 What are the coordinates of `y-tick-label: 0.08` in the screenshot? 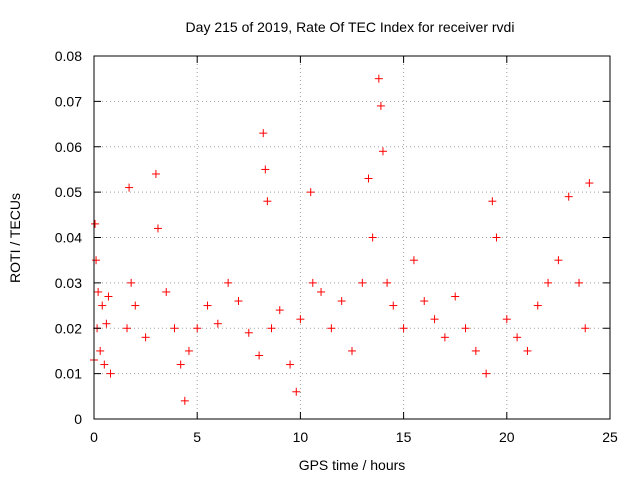 It's located at (68, 56).